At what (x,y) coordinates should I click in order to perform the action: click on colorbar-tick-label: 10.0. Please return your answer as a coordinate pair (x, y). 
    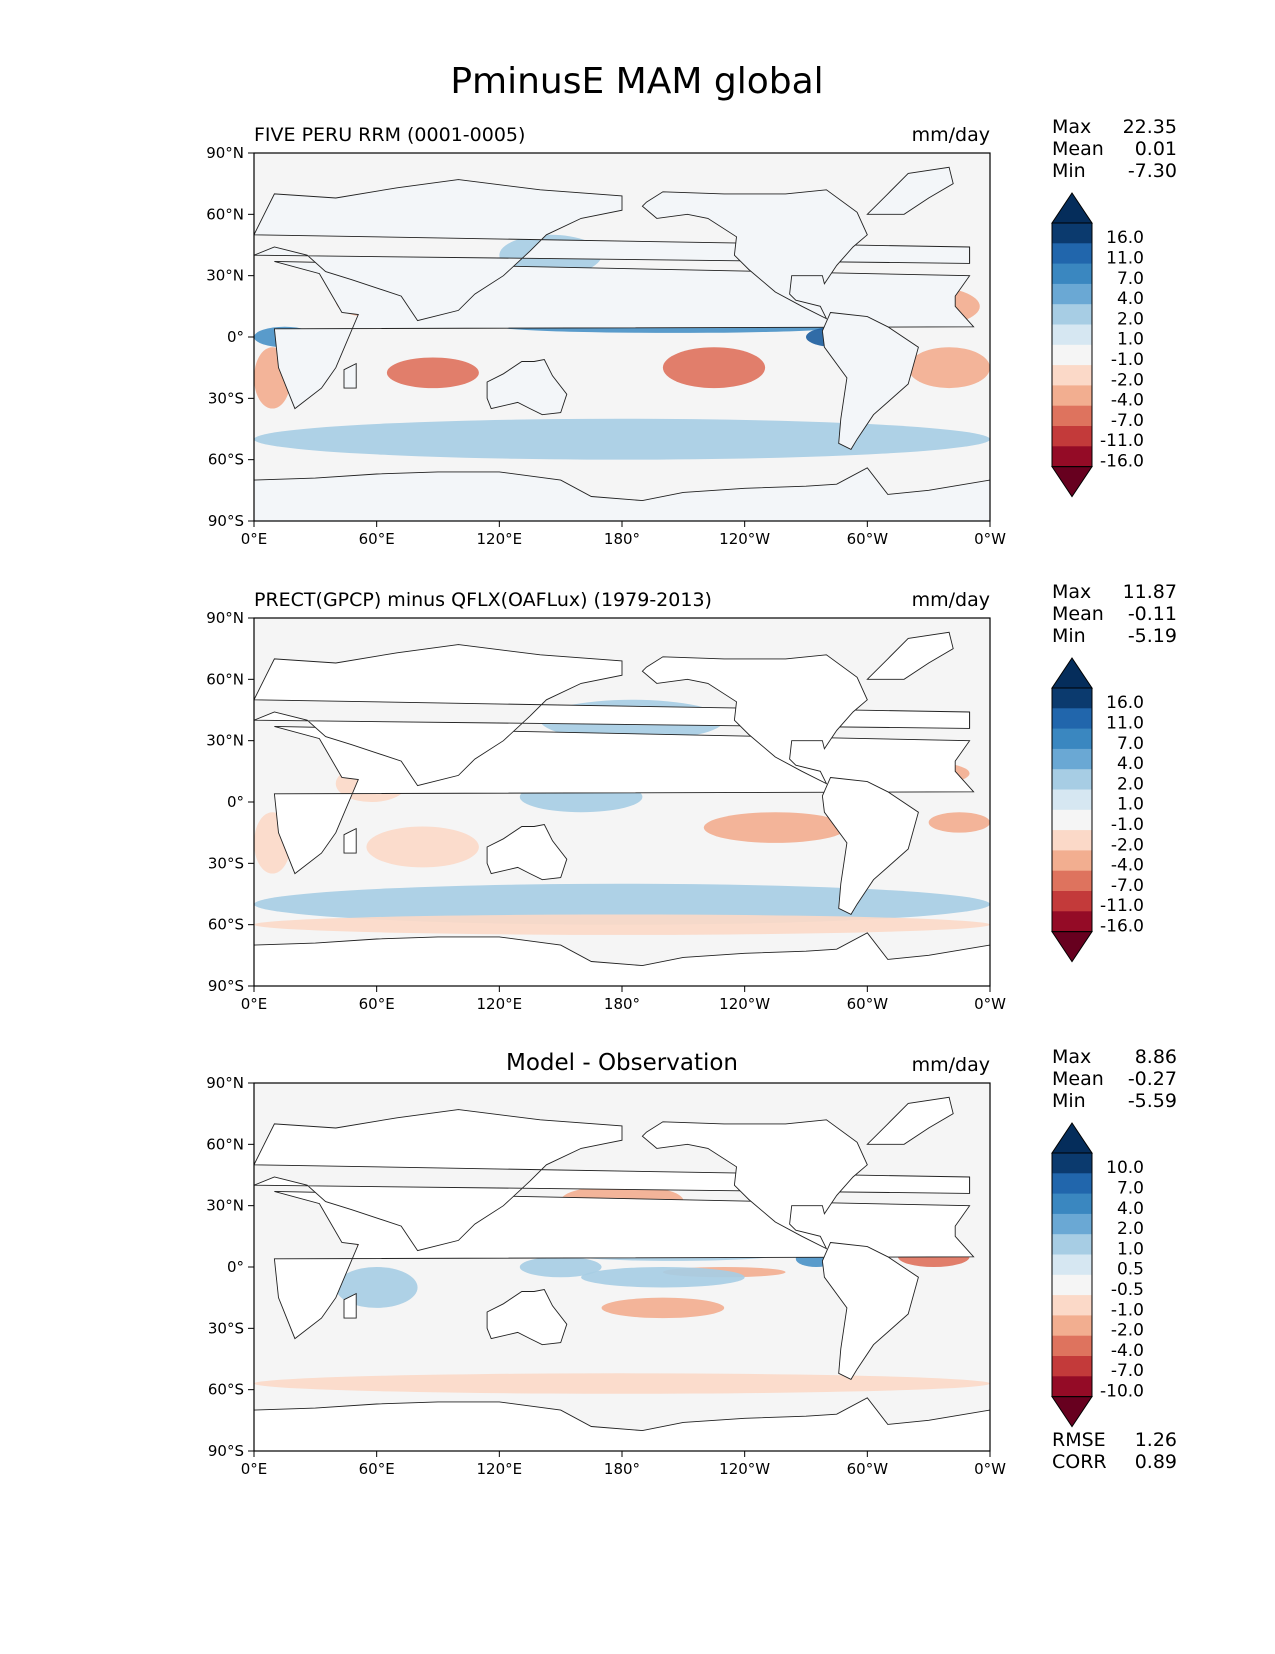
    Looking at the image, I should click on (1125, 1168).